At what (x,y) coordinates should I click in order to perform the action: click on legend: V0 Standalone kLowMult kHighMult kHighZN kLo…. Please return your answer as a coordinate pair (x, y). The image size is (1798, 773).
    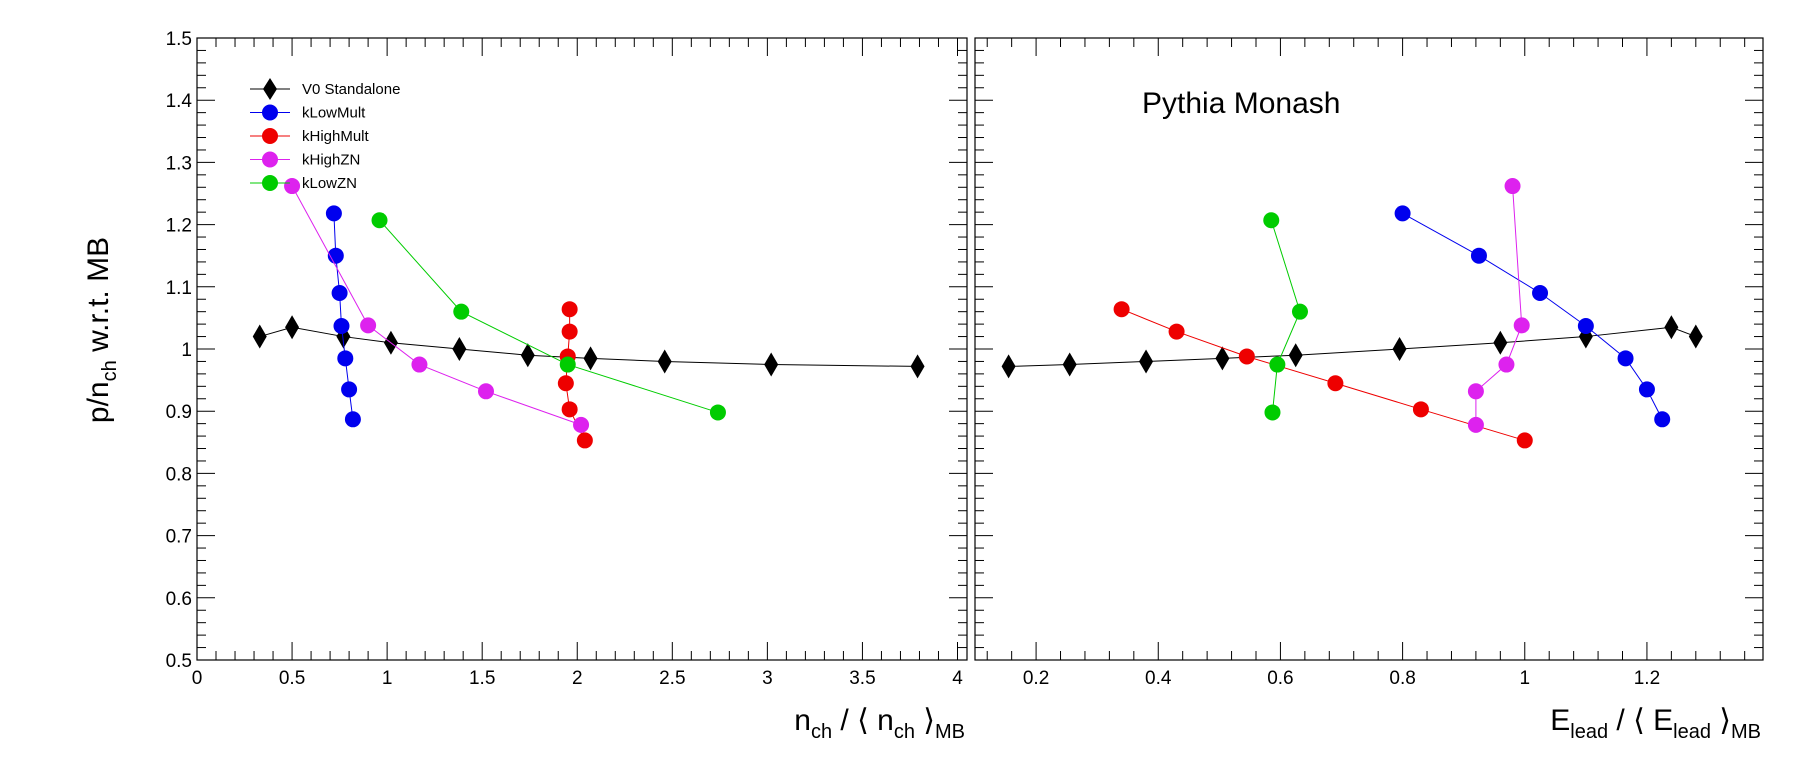
    Looking at the image, I should click on (325, 135).